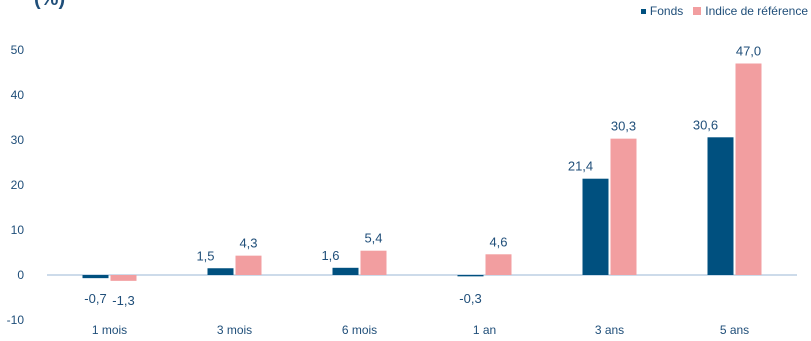 This screenshot has height=341, width=811. Describe the element at coordinates (623, 126) in the screenshot. I see `data-label-indice: 30,3` at that location.